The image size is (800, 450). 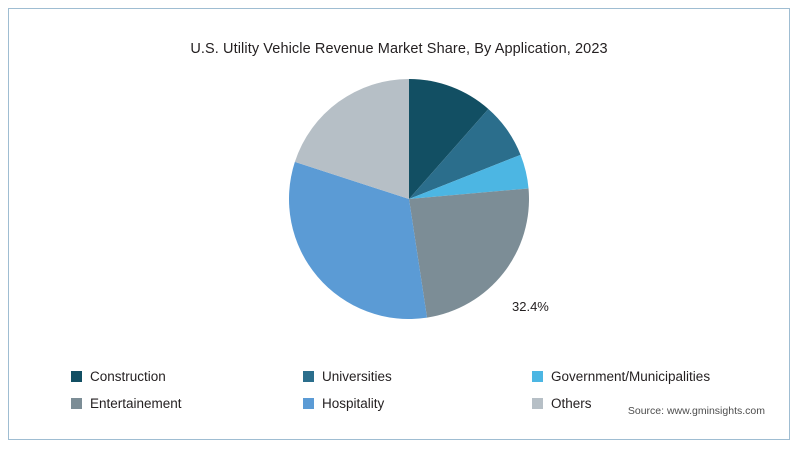 I want to click on legend-item-others: Others, so click(x=646, y=403).